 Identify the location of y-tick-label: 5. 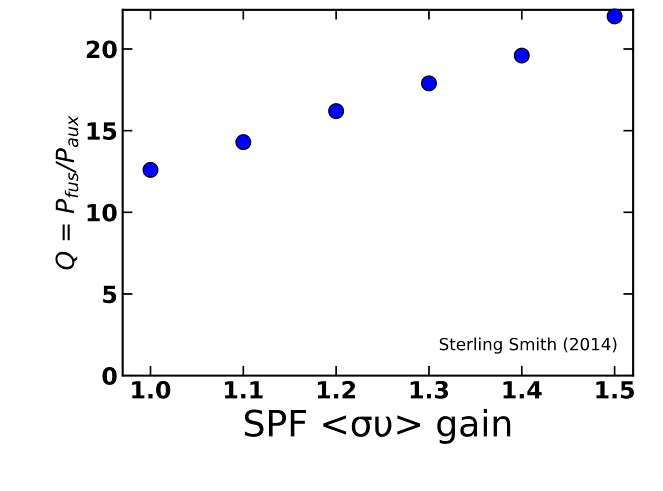
(109, 295).